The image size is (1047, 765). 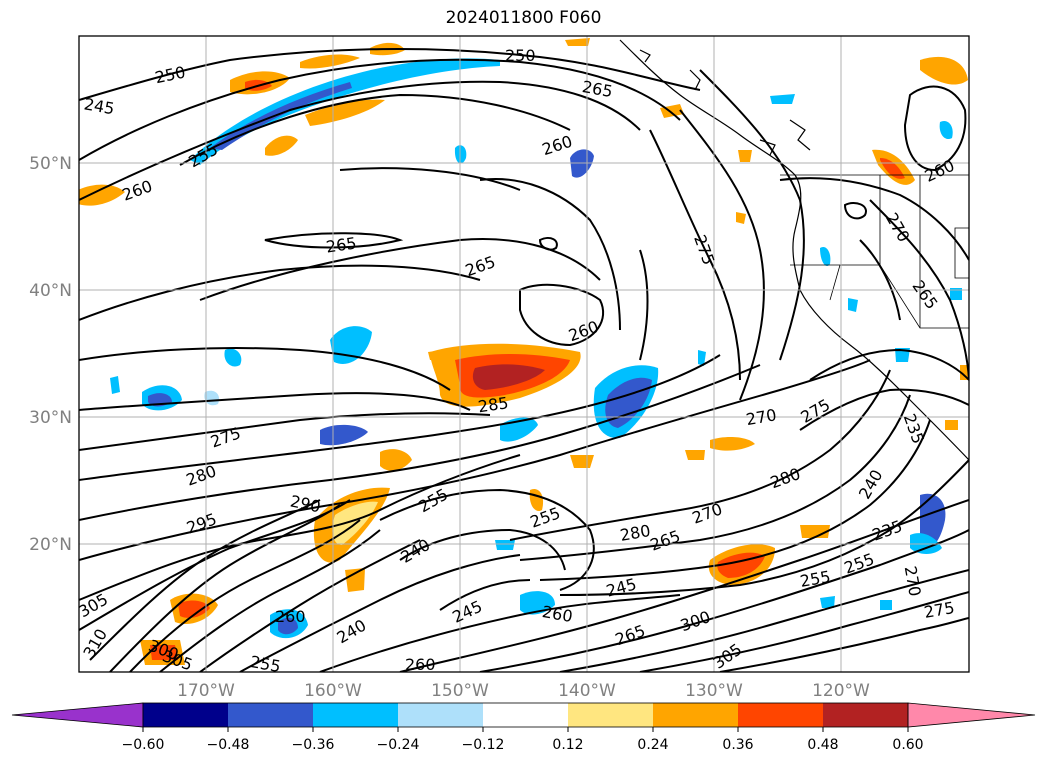 I want to click on colorbar-tick-label: −0.60, so click(x=143, y=745).